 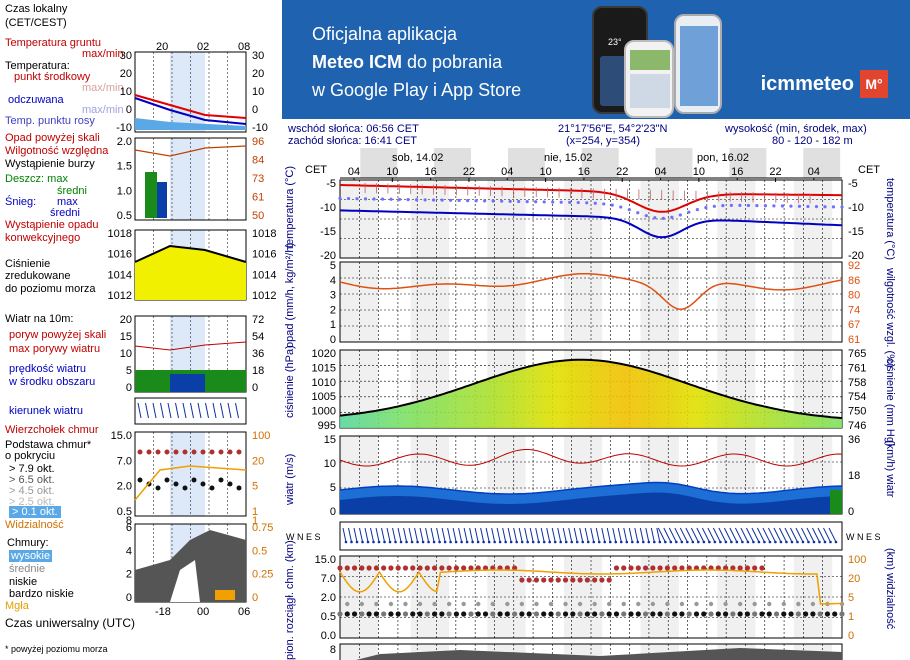 What do you see at coordinates (890, 318) in the screenshot?
I see `humidity-axis-label: wilgotność wzgl. (%)` at bounding box center [890, 318].